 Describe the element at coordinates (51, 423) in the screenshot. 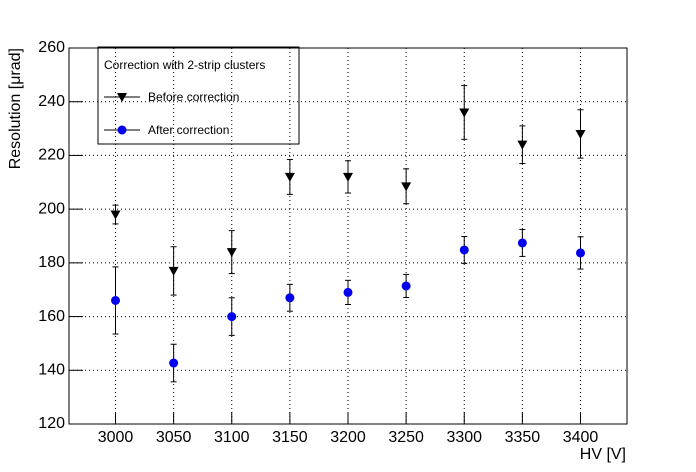

I see `y-tick-label: 120` at that location.